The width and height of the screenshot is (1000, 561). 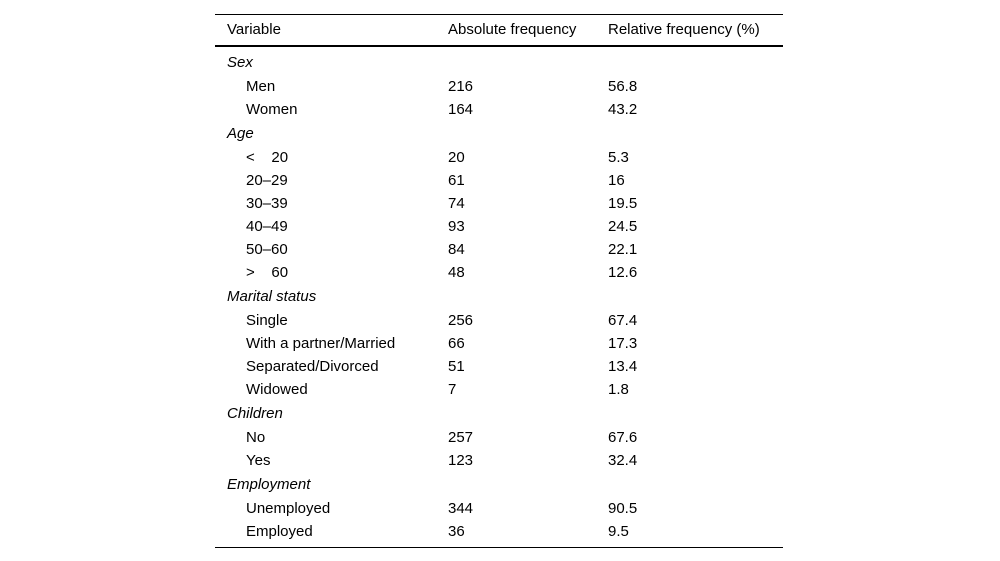 What do you see at coordinates (277, 389) in the screenshot?
I see `variable-cell: Widowed` at bounding box center [277, 389].